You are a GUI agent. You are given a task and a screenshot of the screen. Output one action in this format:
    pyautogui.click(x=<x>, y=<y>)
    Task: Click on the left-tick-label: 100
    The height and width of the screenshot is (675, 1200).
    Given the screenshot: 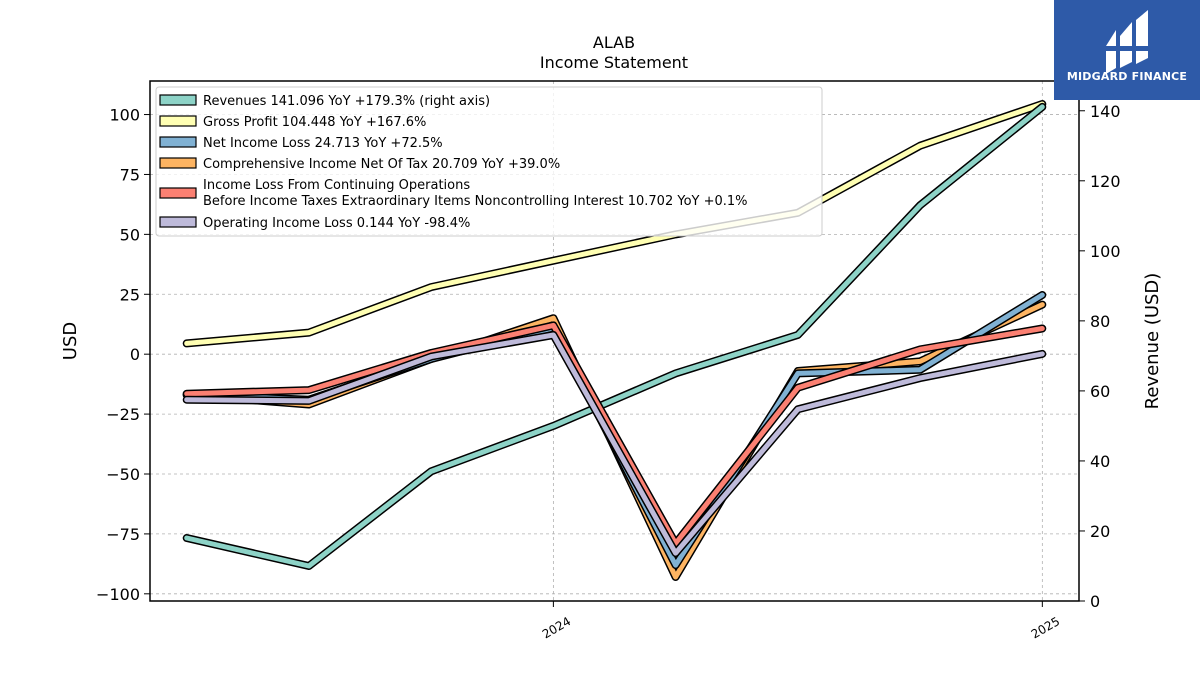 What is the action you would take?
    pyautogui.click(x=124, y=115)
    